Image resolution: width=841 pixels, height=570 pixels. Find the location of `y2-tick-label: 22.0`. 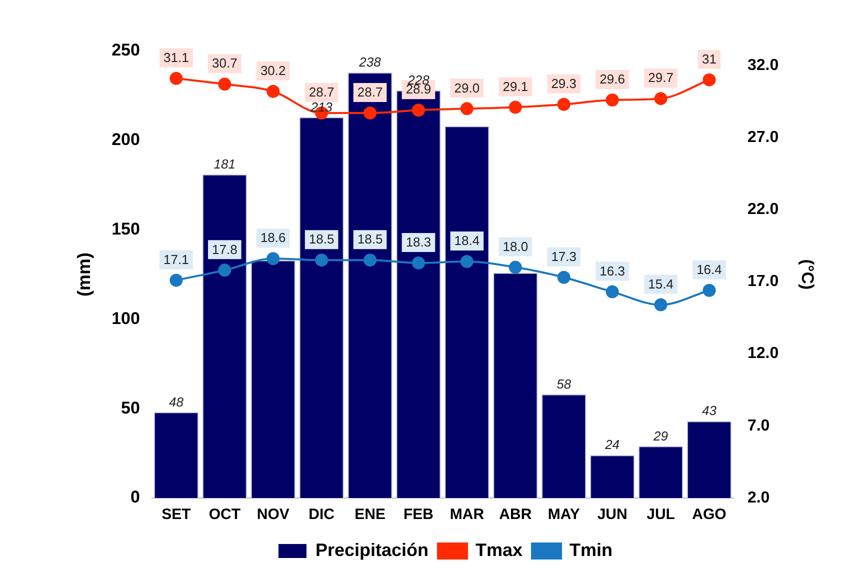

y2-tick-label: 22.0 is located at coordinates (763, 209).